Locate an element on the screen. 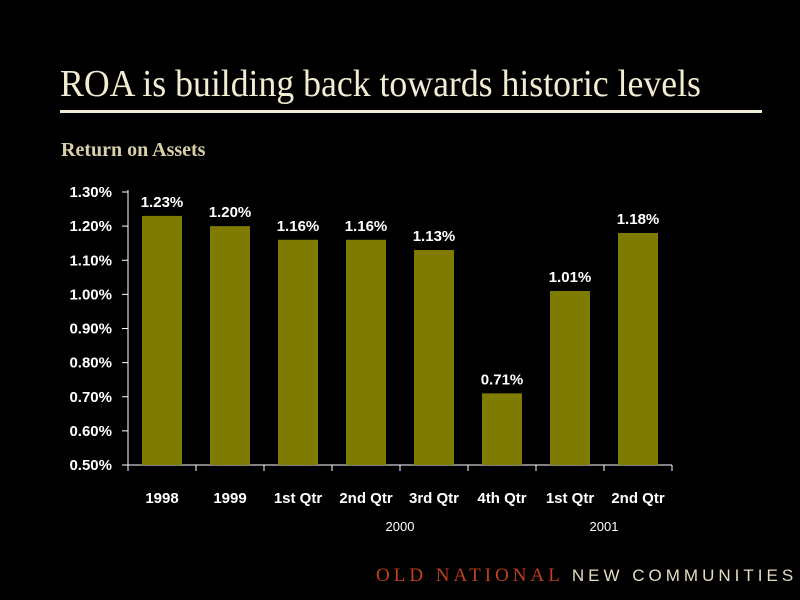 The height and width of the screenshot is (600, 800). category-group-label: 2001 is located at coordinates (604, 526).